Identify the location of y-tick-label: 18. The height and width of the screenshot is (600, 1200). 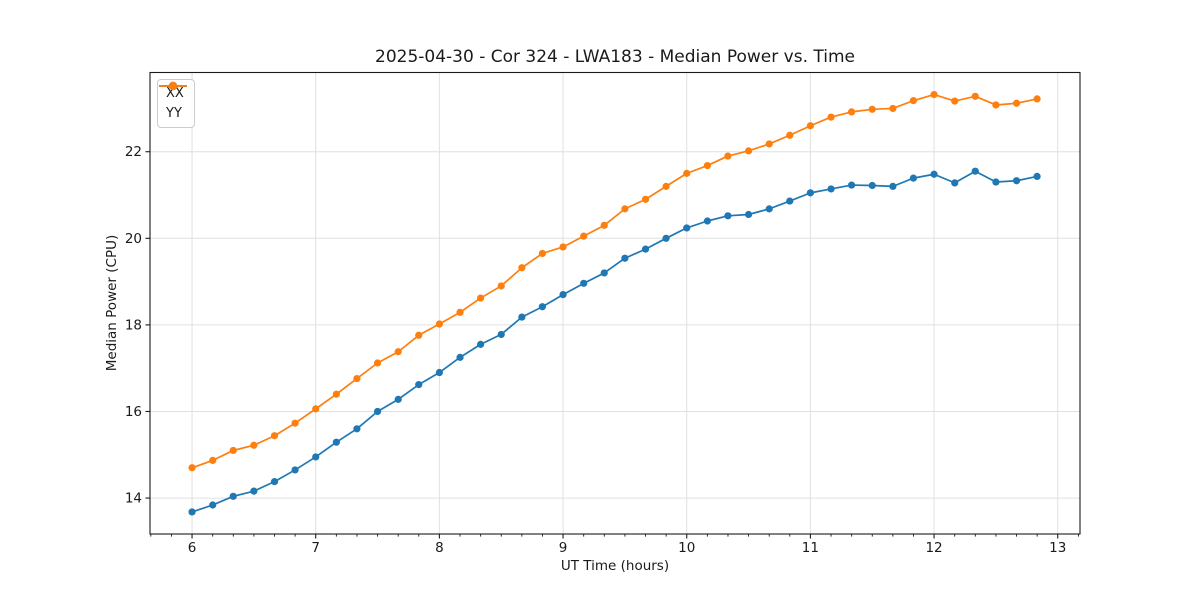
(133, 325).